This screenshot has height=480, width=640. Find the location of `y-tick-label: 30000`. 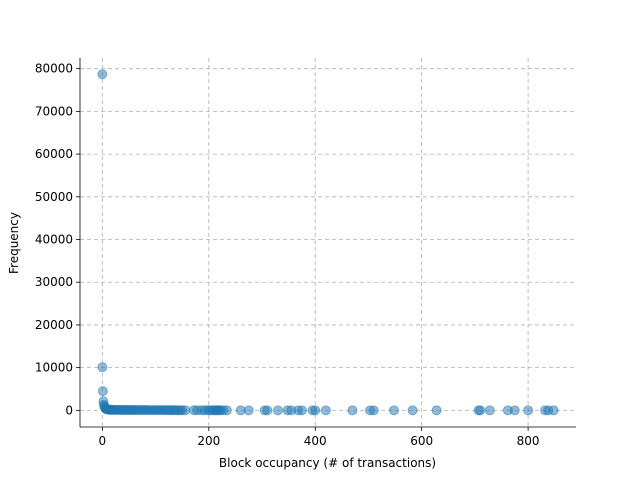

y-tick-label: 30000 is located at coordinates (54, 282).